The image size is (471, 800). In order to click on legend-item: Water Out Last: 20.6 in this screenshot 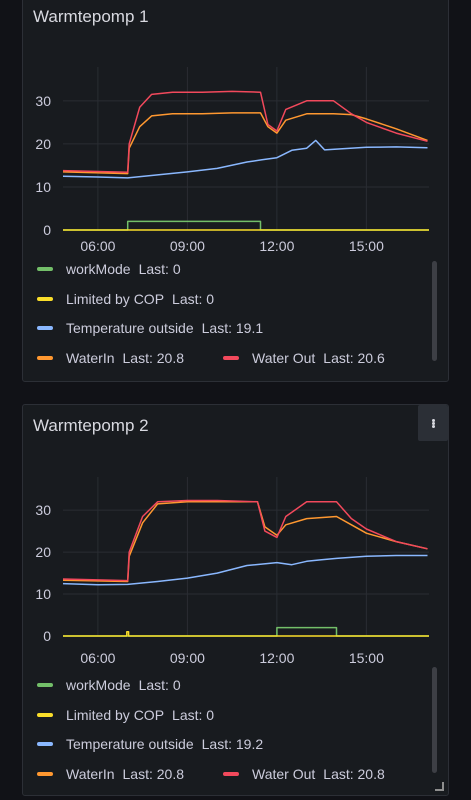, I will do `click(304, 358)`.